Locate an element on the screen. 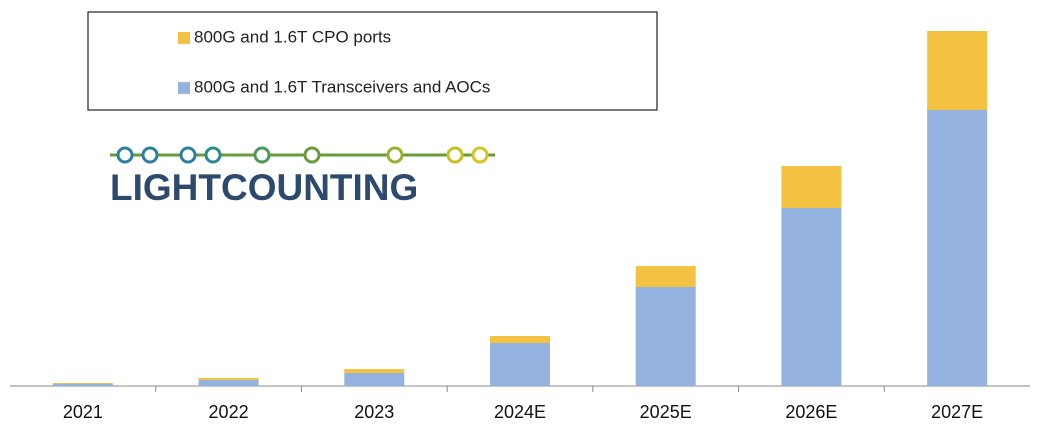 Image resolution: width=1040 pixels, height=428 pixels. x-tick-label: 2022 is located at coordinates (229, 412).